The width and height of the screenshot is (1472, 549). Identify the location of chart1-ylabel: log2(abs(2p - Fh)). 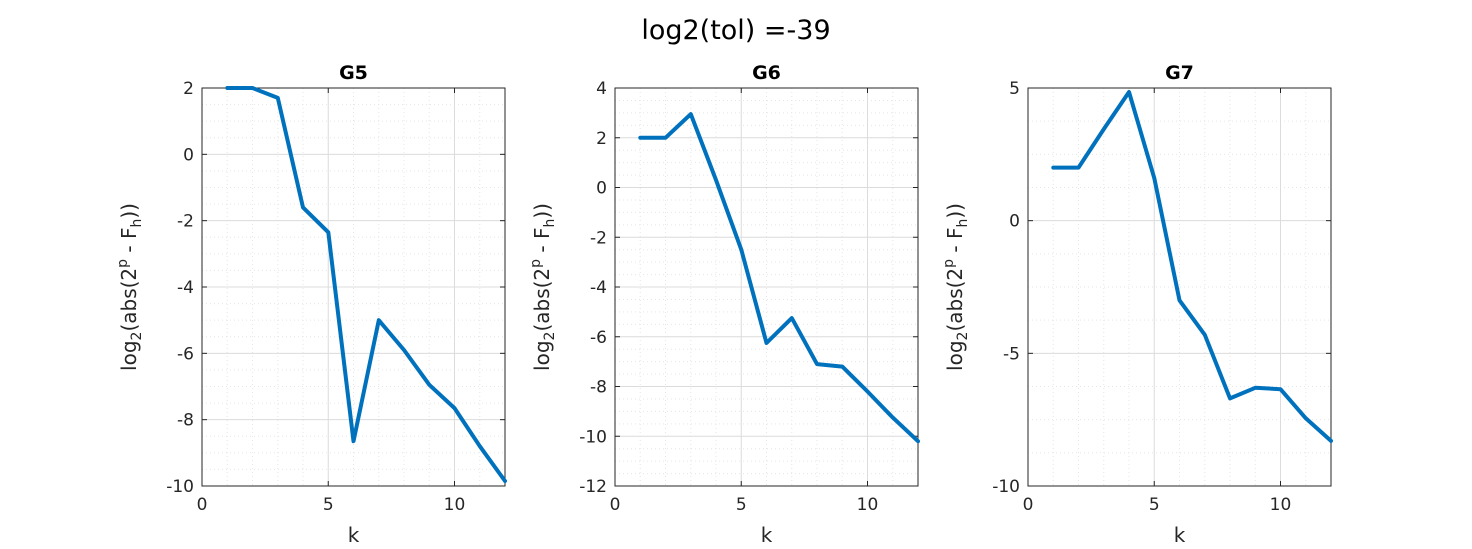
(130, 287).